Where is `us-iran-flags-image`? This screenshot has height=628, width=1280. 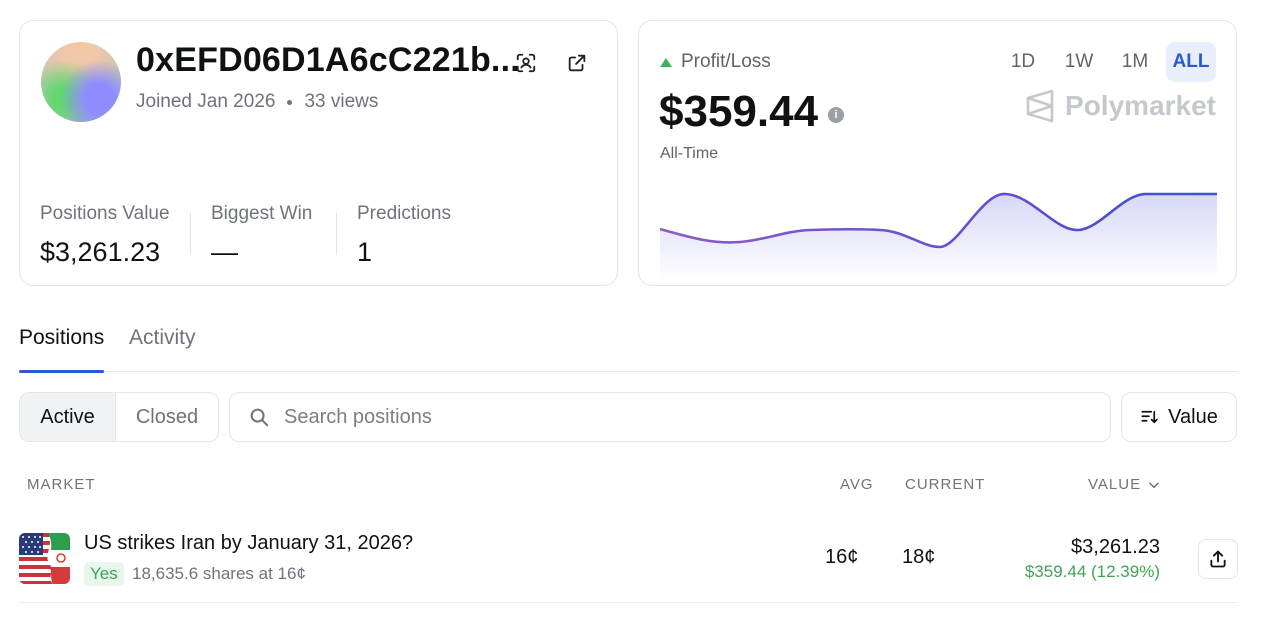
us-iran-flags-image is located at coordinates (44, 558).